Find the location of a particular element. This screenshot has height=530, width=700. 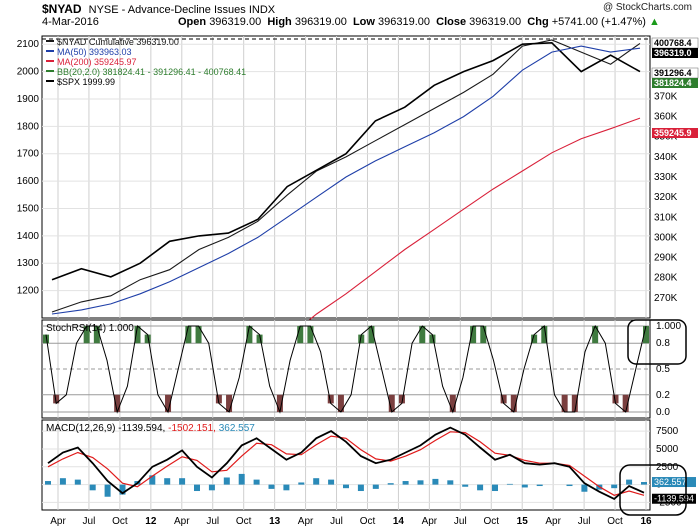

macd-value-box is located at coordinates (674, 498).